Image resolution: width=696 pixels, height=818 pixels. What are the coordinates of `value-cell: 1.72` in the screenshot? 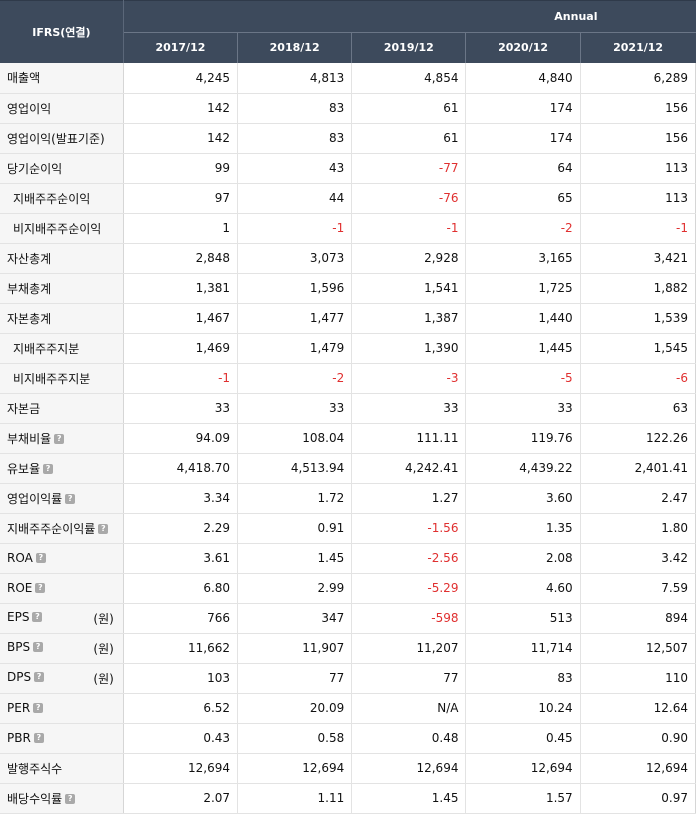 It's located at (295, 498).